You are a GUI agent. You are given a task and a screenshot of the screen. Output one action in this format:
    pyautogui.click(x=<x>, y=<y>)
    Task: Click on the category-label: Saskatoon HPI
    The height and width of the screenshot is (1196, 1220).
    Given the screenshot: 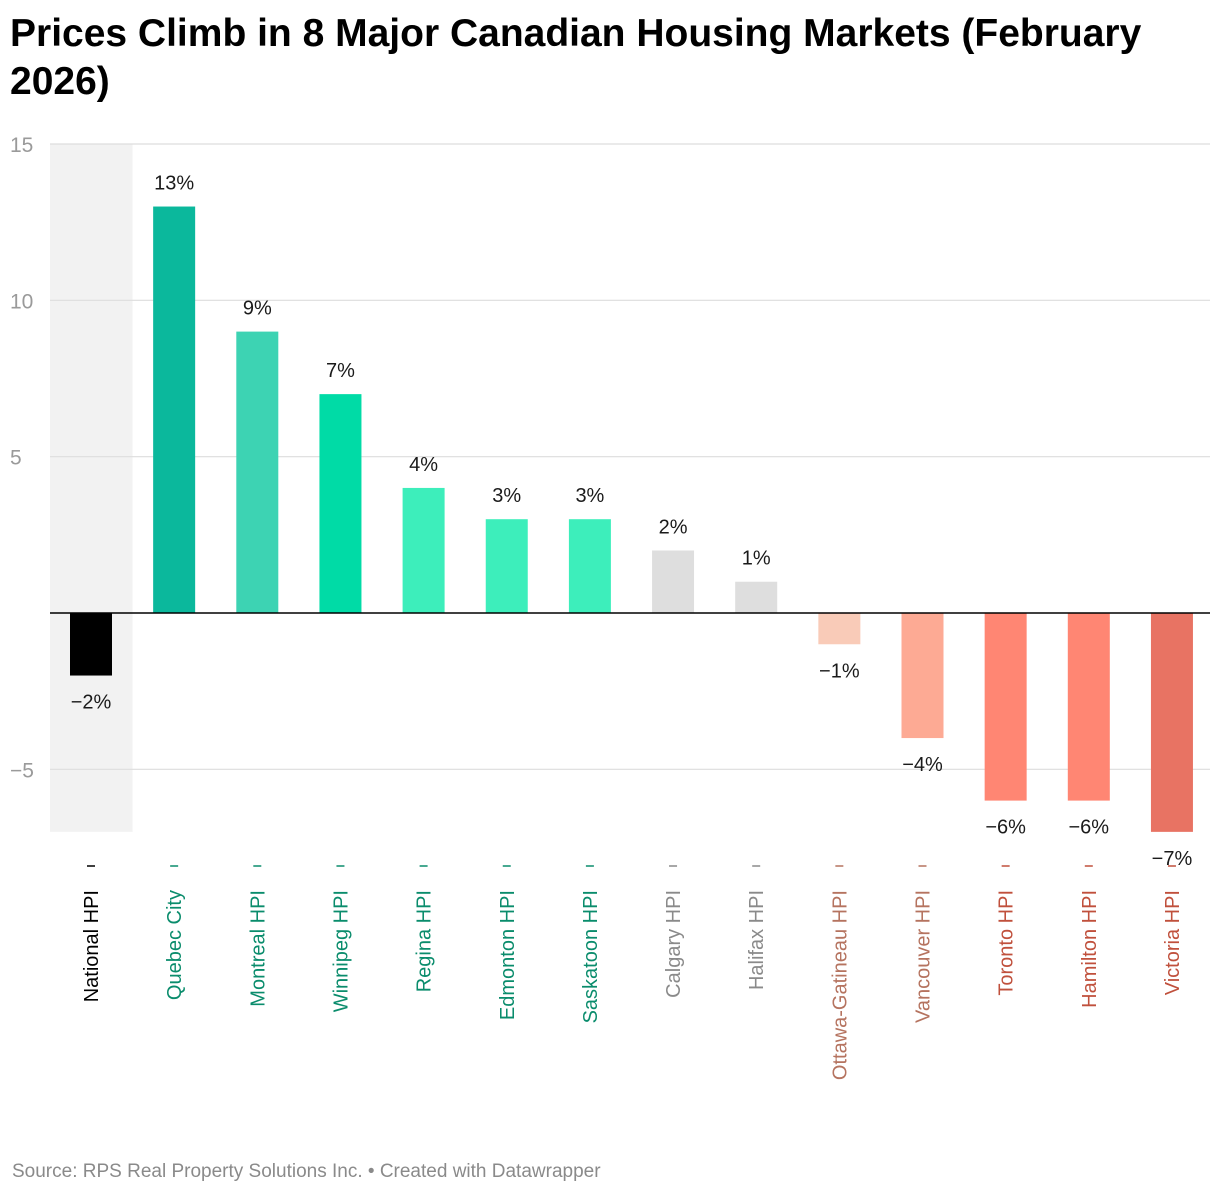 What is the action you would take?
    pyautogui.click(x=591, y=956)
    